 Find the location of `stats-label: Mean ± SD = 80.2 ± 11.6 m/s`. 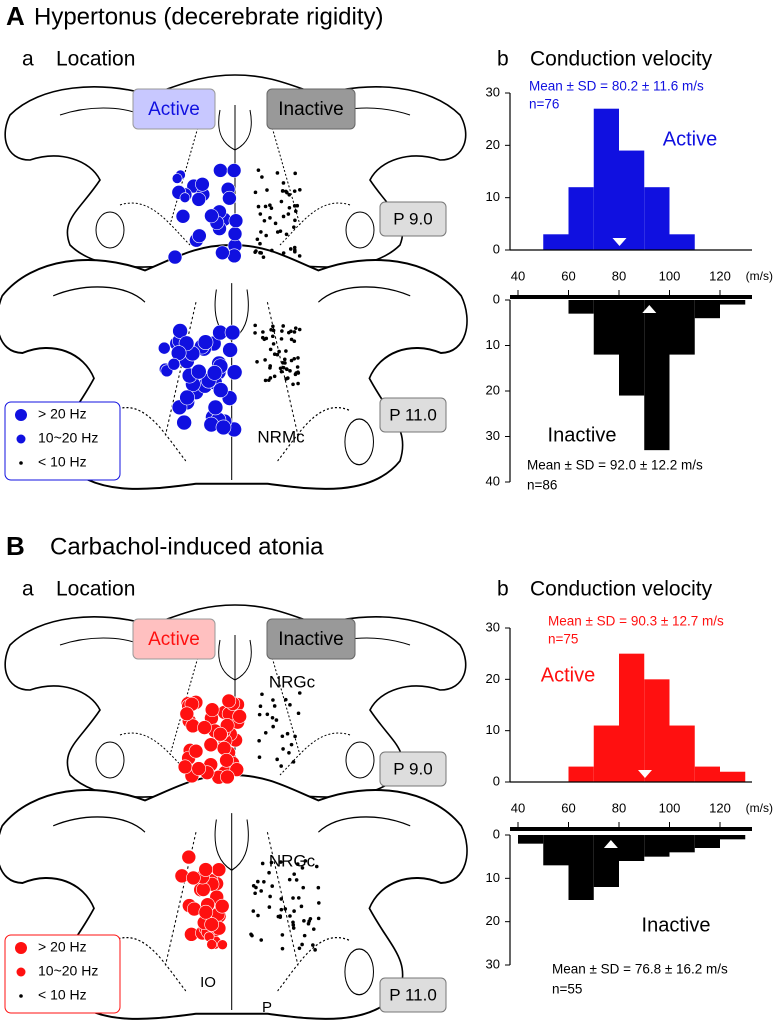

stats-label: Mean ± SD = 80.2 ± 11.6 m/s is located at coordinates (616, 86).